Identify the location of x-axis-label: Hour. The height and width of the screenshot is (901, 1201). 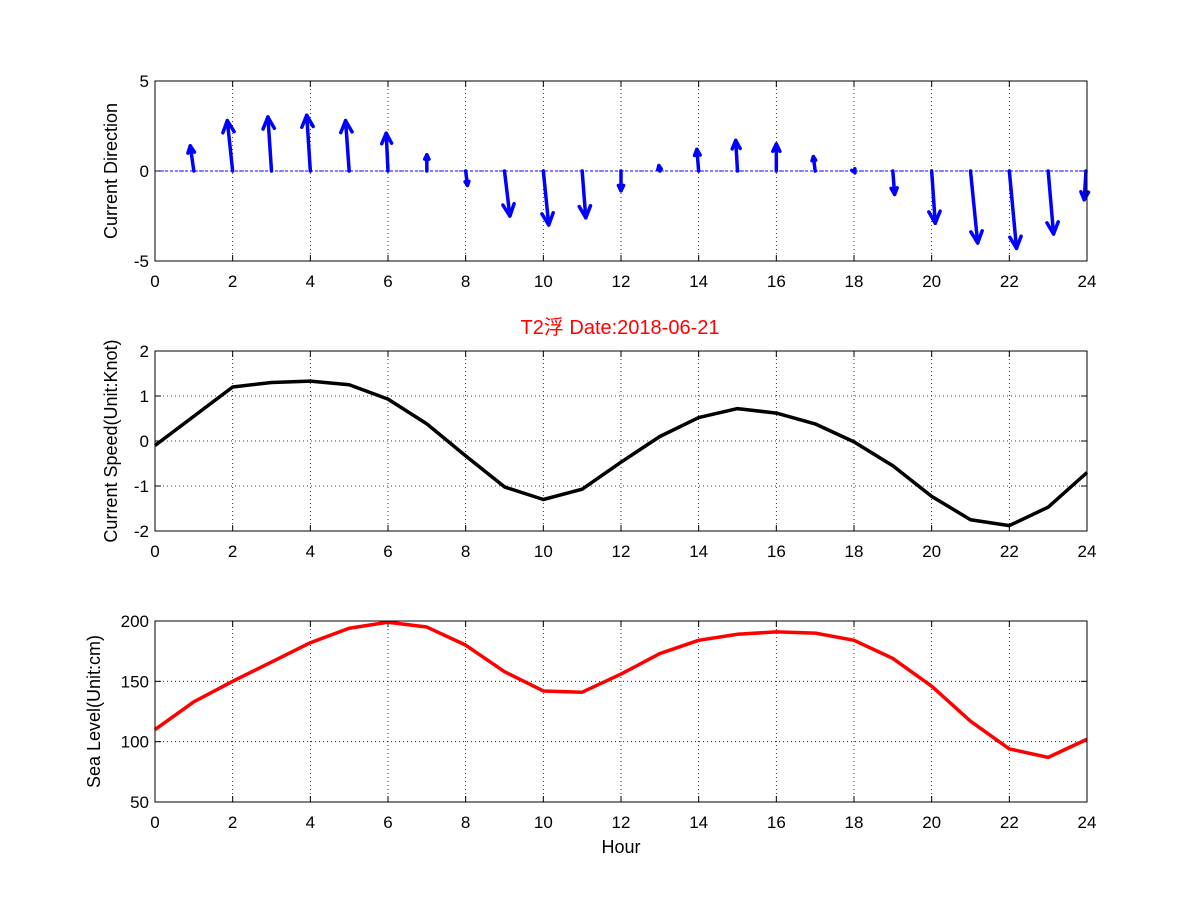
(620, 847).